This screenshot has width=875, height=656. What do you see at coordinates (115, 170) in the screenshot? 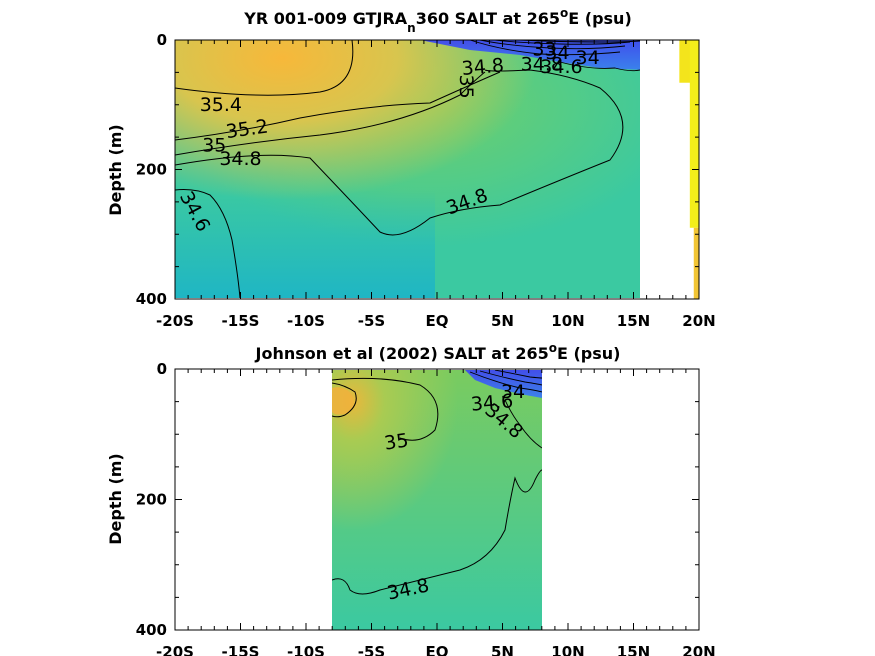
I see `top-y-axis-label: Depth (m)` at bounding box center [115, 170].